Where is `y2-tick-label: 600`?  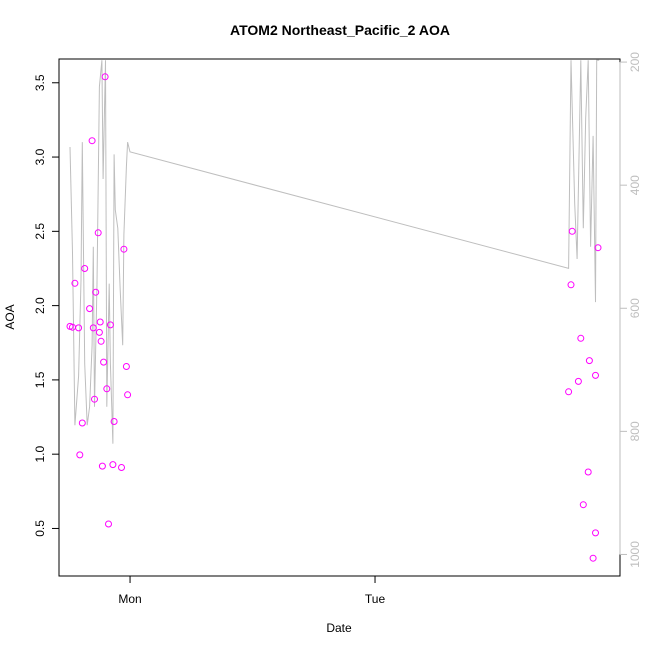
y2-tick-label: 600 is located at coordinates (635, 308).